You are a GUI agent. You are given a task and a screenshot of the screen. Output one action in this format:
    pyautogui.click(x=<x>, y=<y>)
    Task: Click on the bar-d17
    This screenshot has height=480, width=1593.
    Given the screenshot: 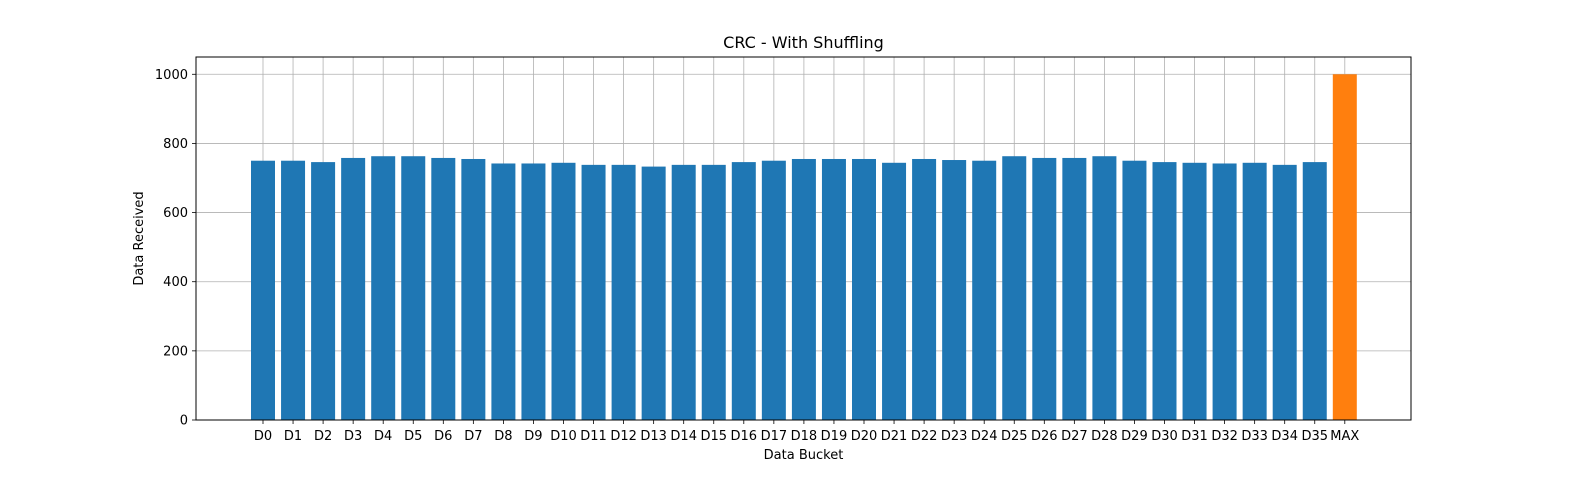 What is the action you would take?
    pyautogui.click(x=773, y=290)
    